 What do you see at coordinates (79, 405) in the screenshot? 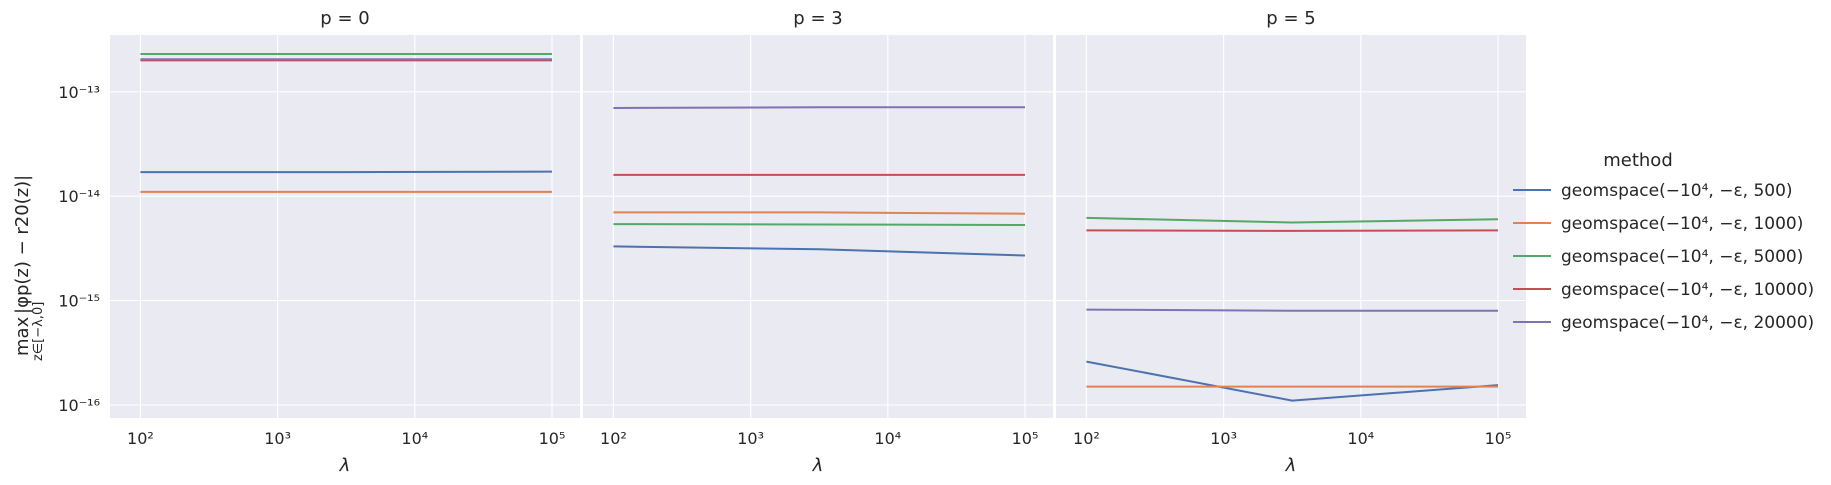
I see `panel-1-ytick-0: 10⁻¹⁶` at bounding box center [79, 405].